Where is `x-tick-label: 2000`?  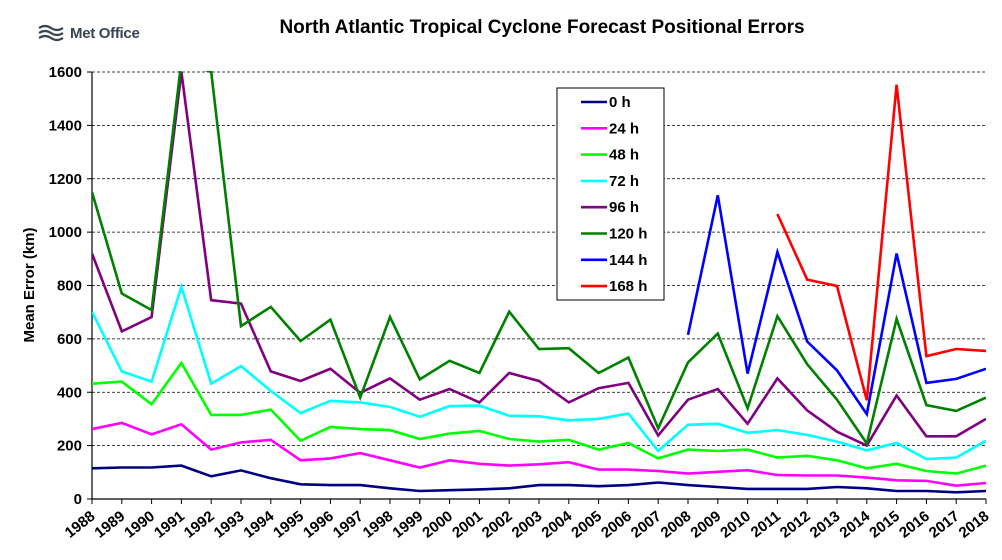 x-tick-label: 2000 is located at coordinates (437, 525).